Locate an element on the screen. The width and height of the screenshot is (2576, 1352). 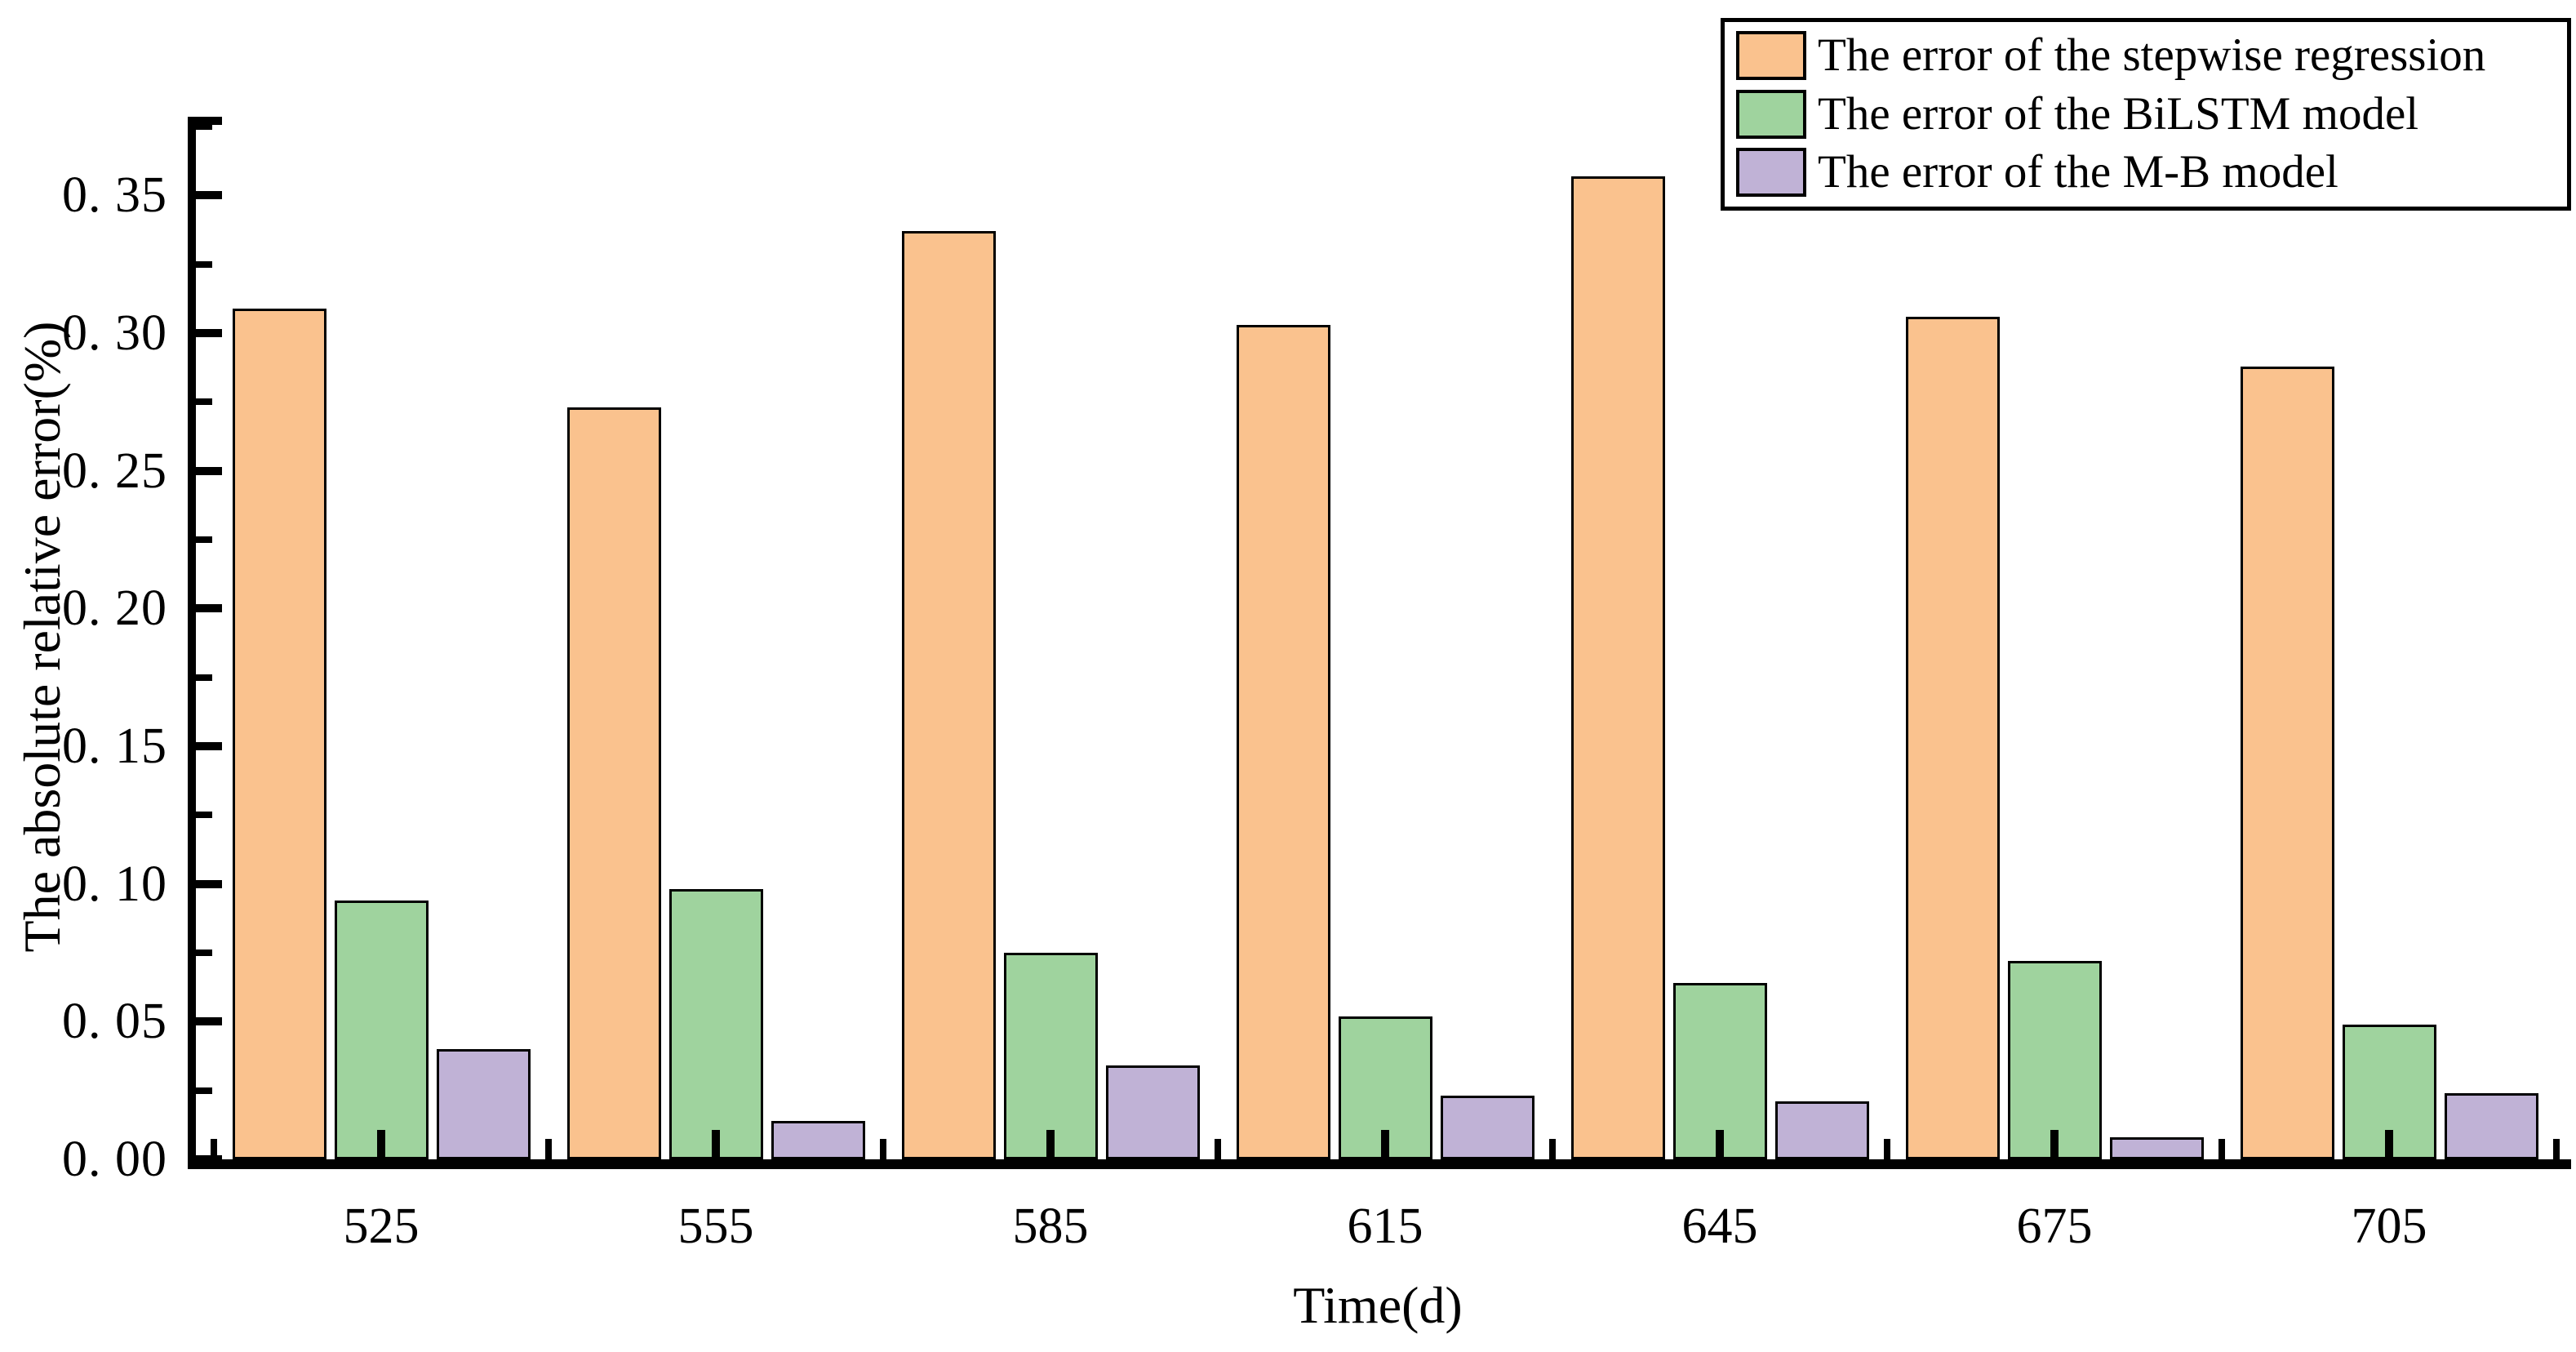
x-tick-label: 585 is located at coordinates (1050, 1226).